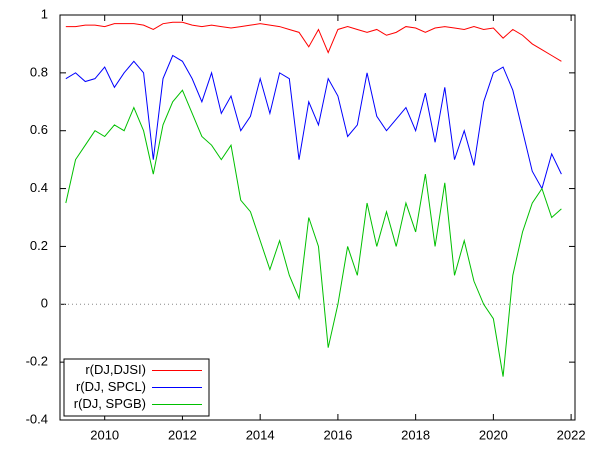  What do you see at coordinates (39, 129) in the screenshot?
I see `y-tick-label: 0.6` at bounding box center [39, 129].